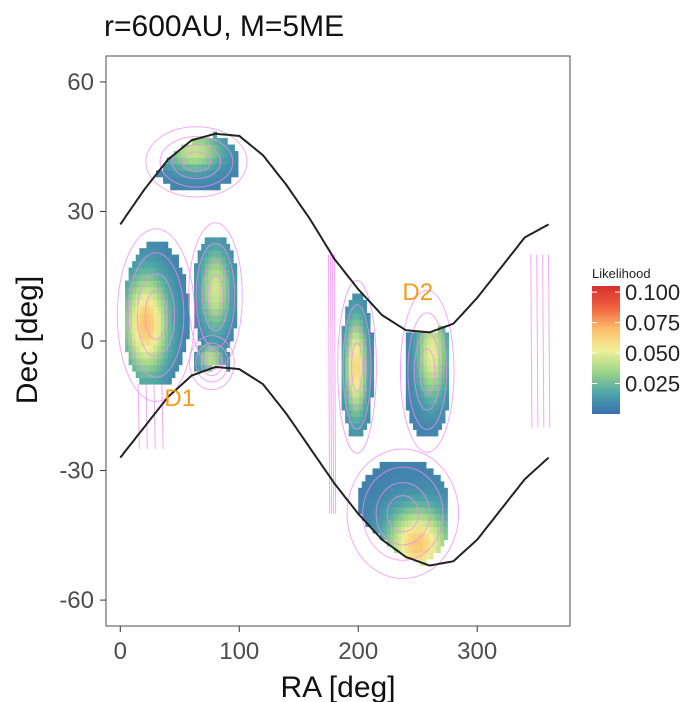 The height and width of the screenshot is (702, 696). I want to click on annotations: D1 D2, so click(298, 345).